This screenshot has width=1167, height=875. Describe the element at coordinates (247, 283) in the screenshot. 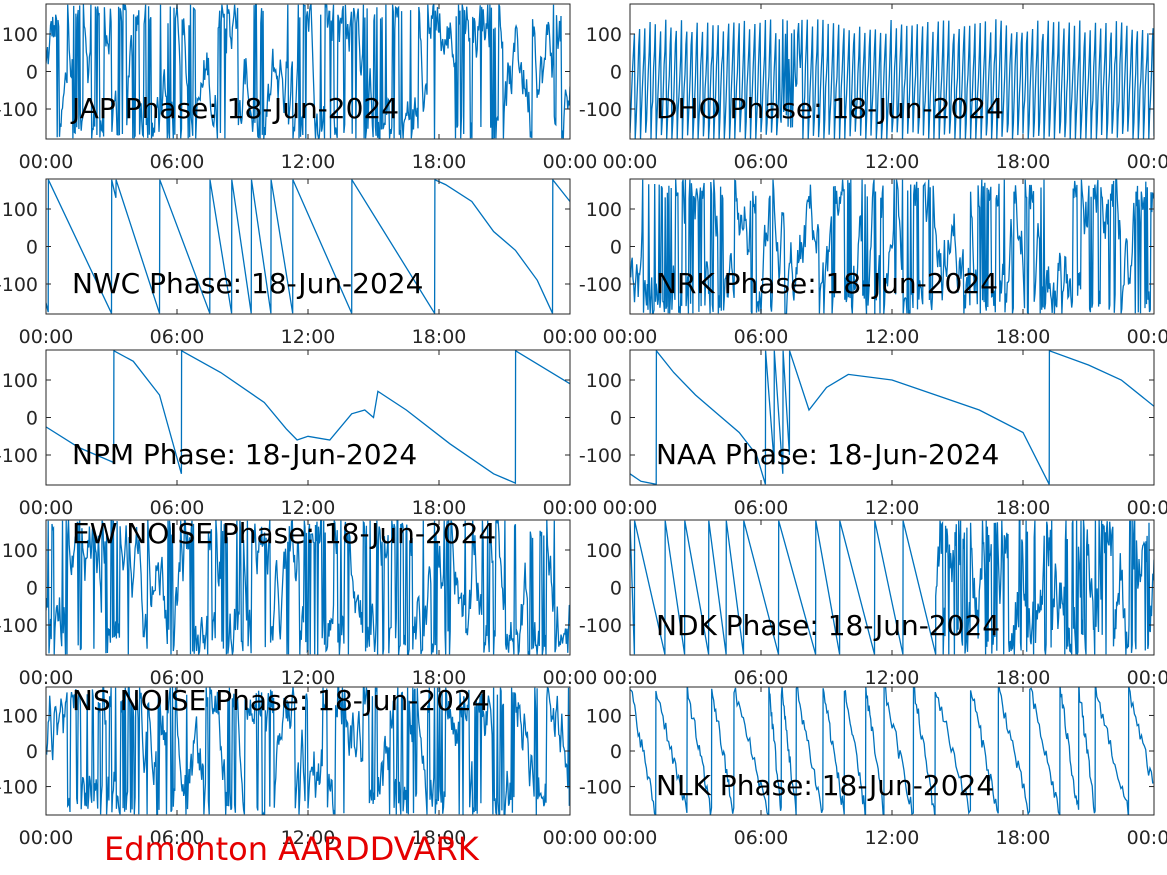

I see `panel-title: NWC Phase: 18-Jun-2024` at that location.